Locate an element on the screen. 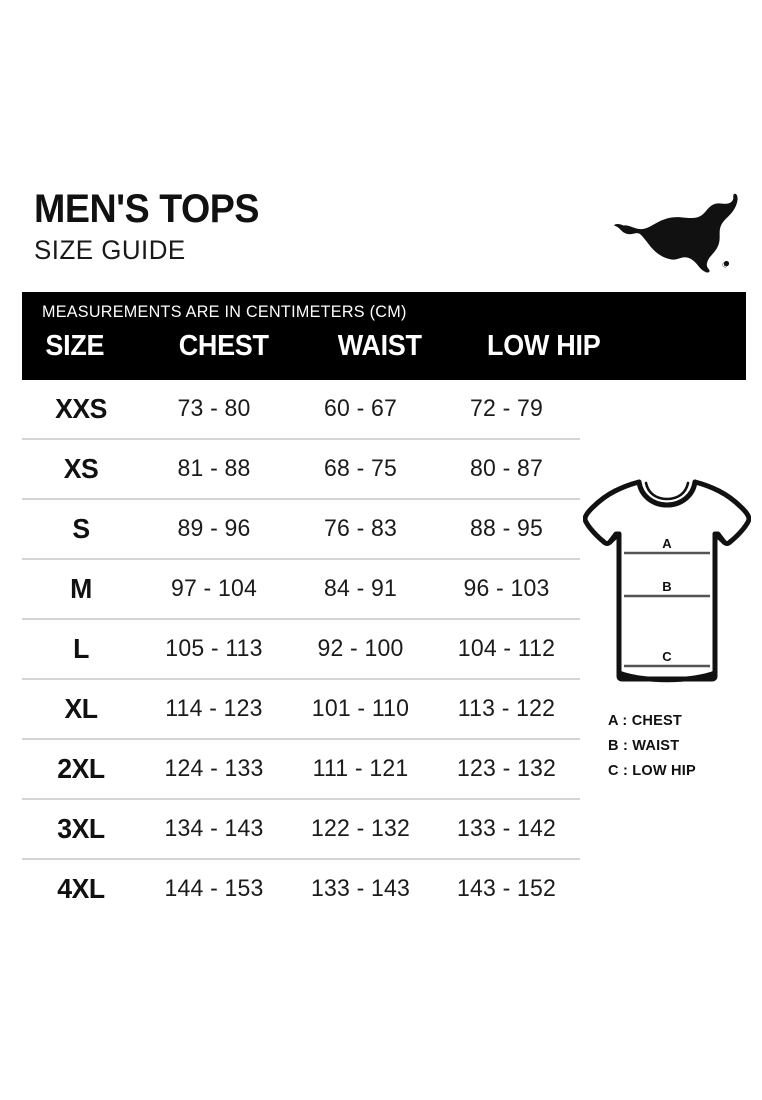  table-row: S 89 - 96 76 - 83 88 - 95 is located at coordinates (301, 530).